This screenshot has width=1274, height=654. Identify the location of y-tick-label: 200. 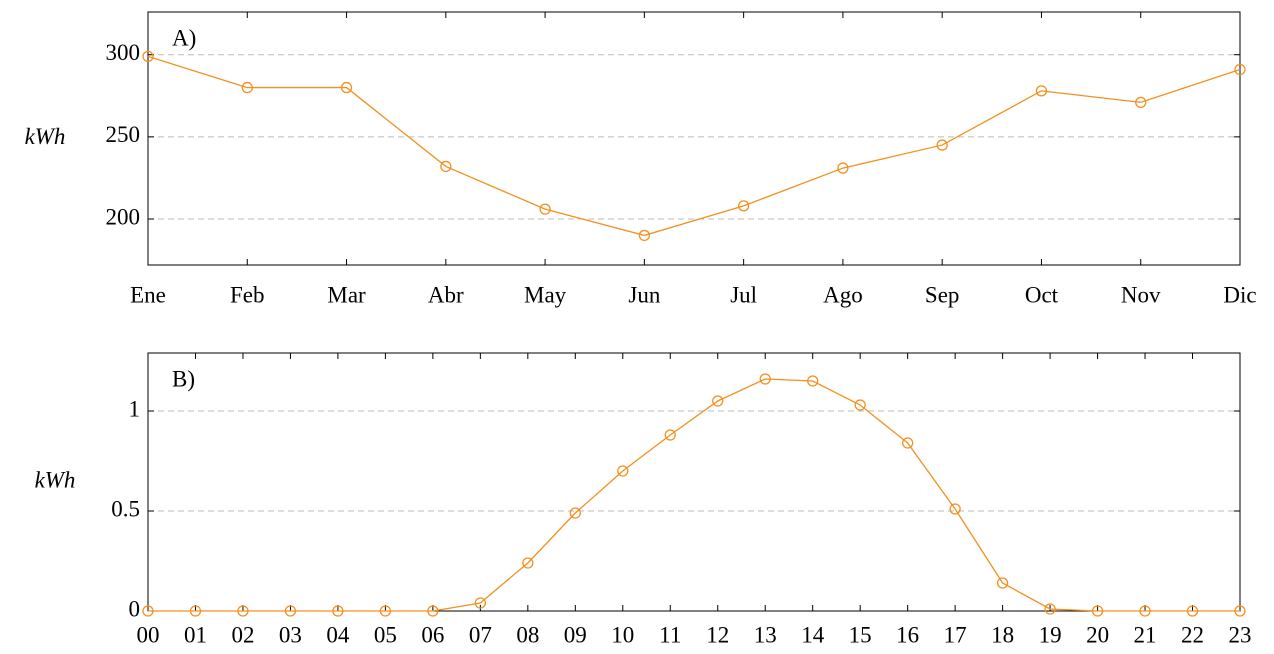
(123, 216).